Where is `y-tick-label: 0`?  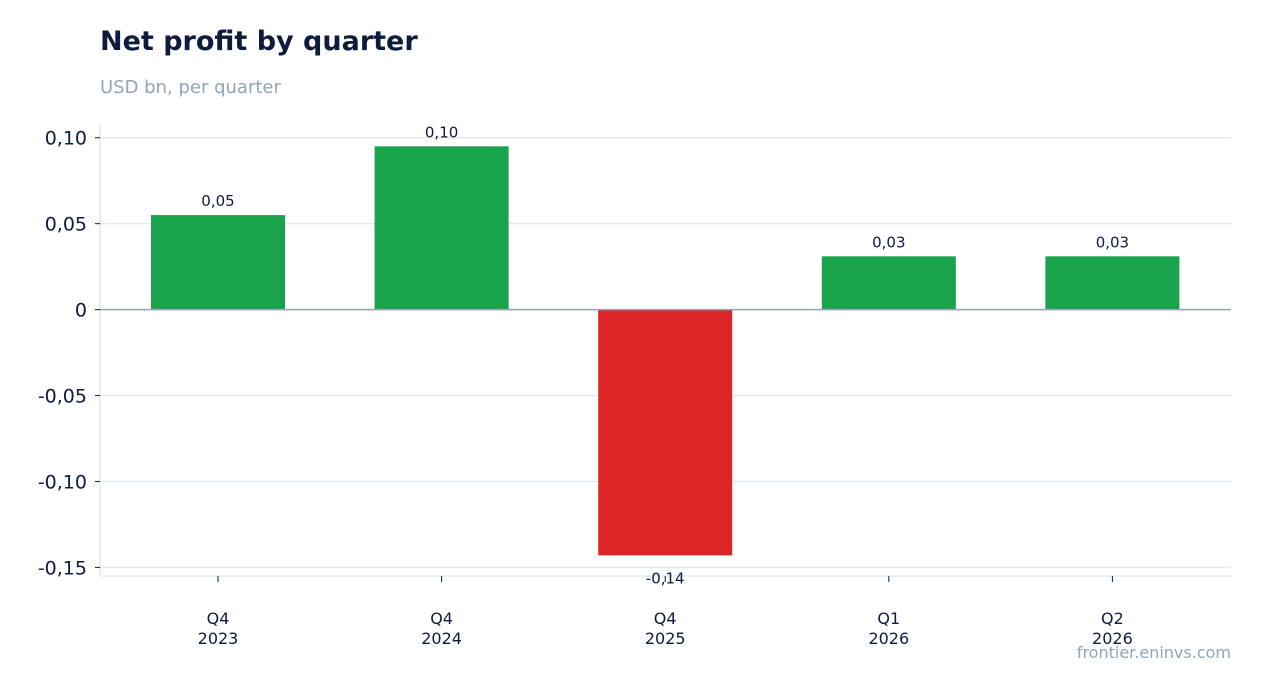
y-tick-label: 0 is located at coordinates (81, 311).